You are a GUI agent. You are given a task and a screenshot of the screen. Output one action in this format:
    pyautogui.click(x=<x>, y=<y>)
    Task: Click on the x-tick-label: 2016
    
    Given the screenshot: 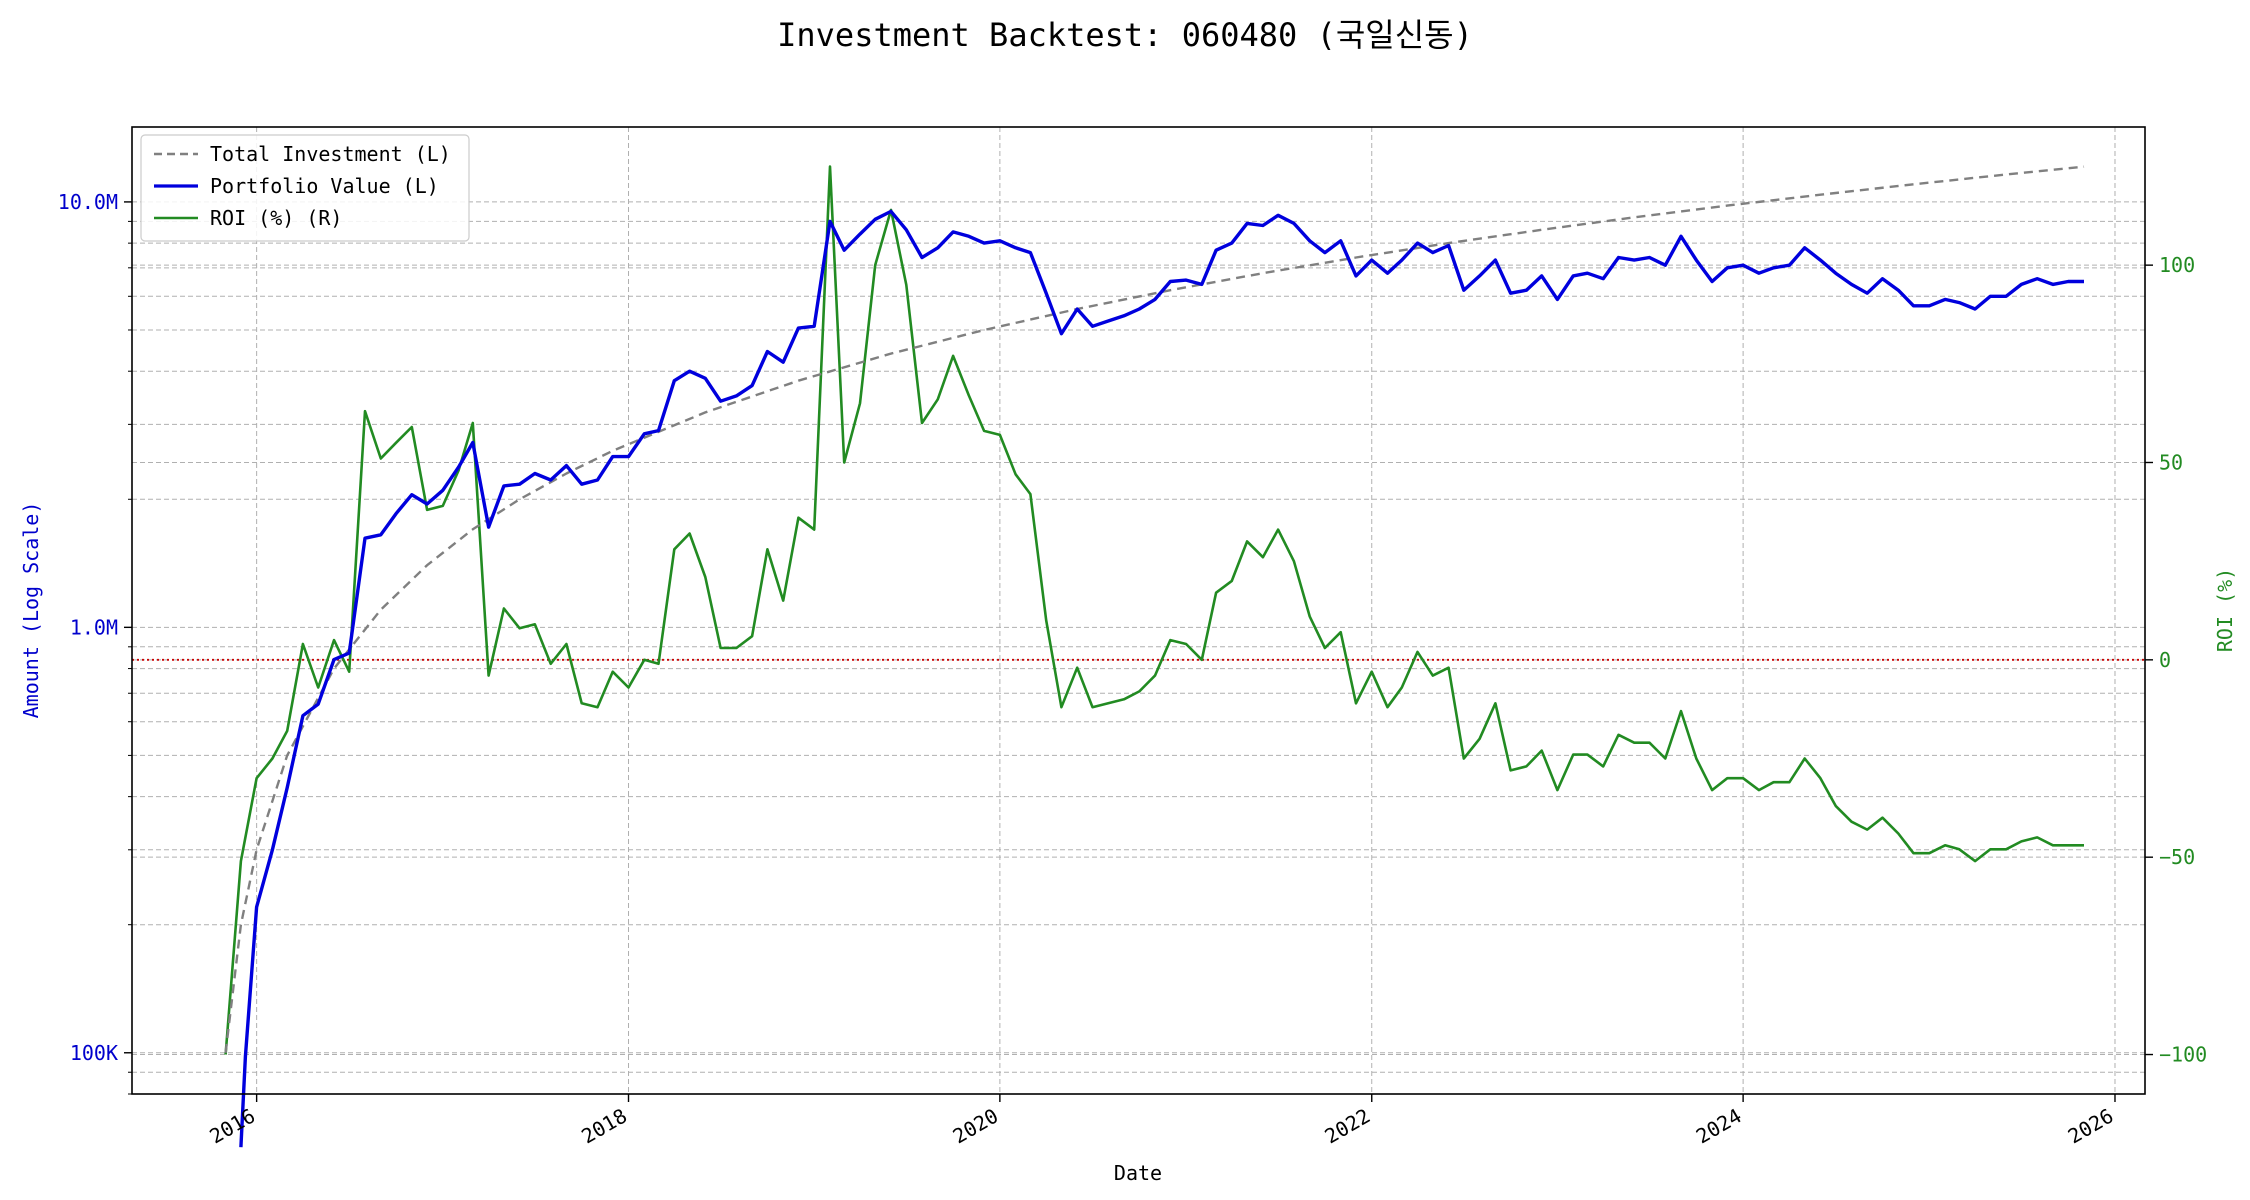 What is the action you would take?
    pyautogui.click(x=232, y=1126)
    